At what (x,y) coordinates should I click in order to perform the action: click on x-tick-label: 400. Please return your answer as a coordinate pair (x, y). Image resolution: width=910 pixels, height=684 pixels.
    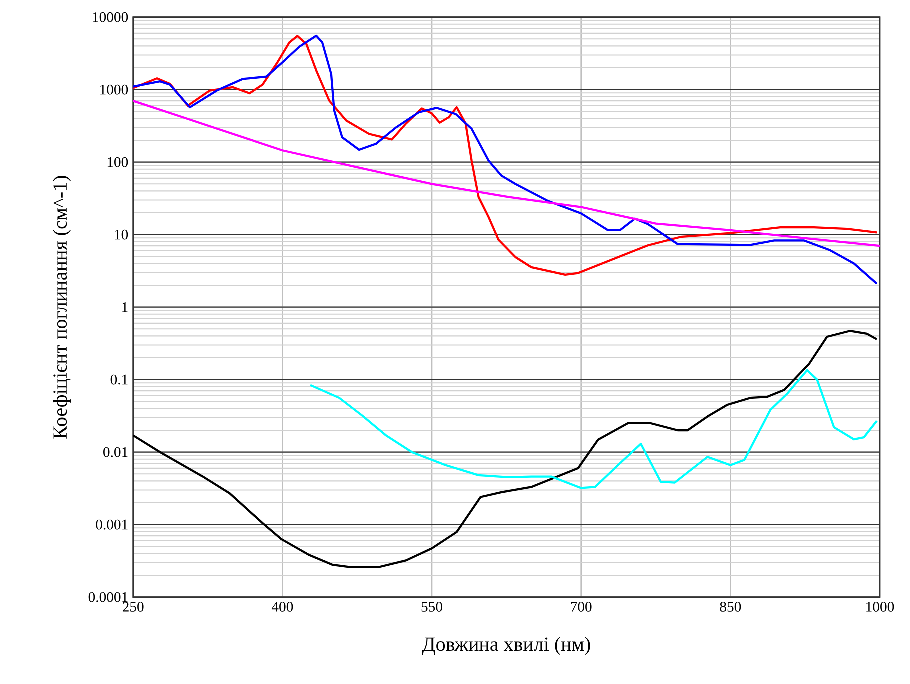
    Looking at the image, I should click on (283, 607).